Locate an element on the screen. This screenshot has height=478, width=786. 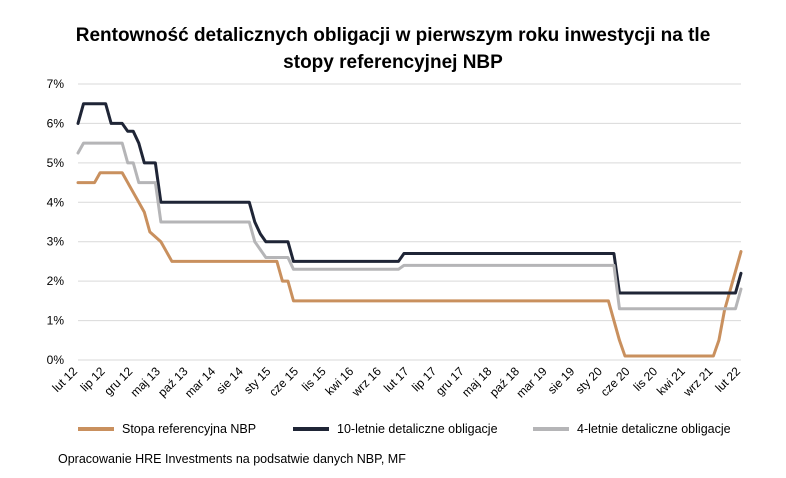
legend-swatch-4-year-bonds is located at coordinates (551, 429).